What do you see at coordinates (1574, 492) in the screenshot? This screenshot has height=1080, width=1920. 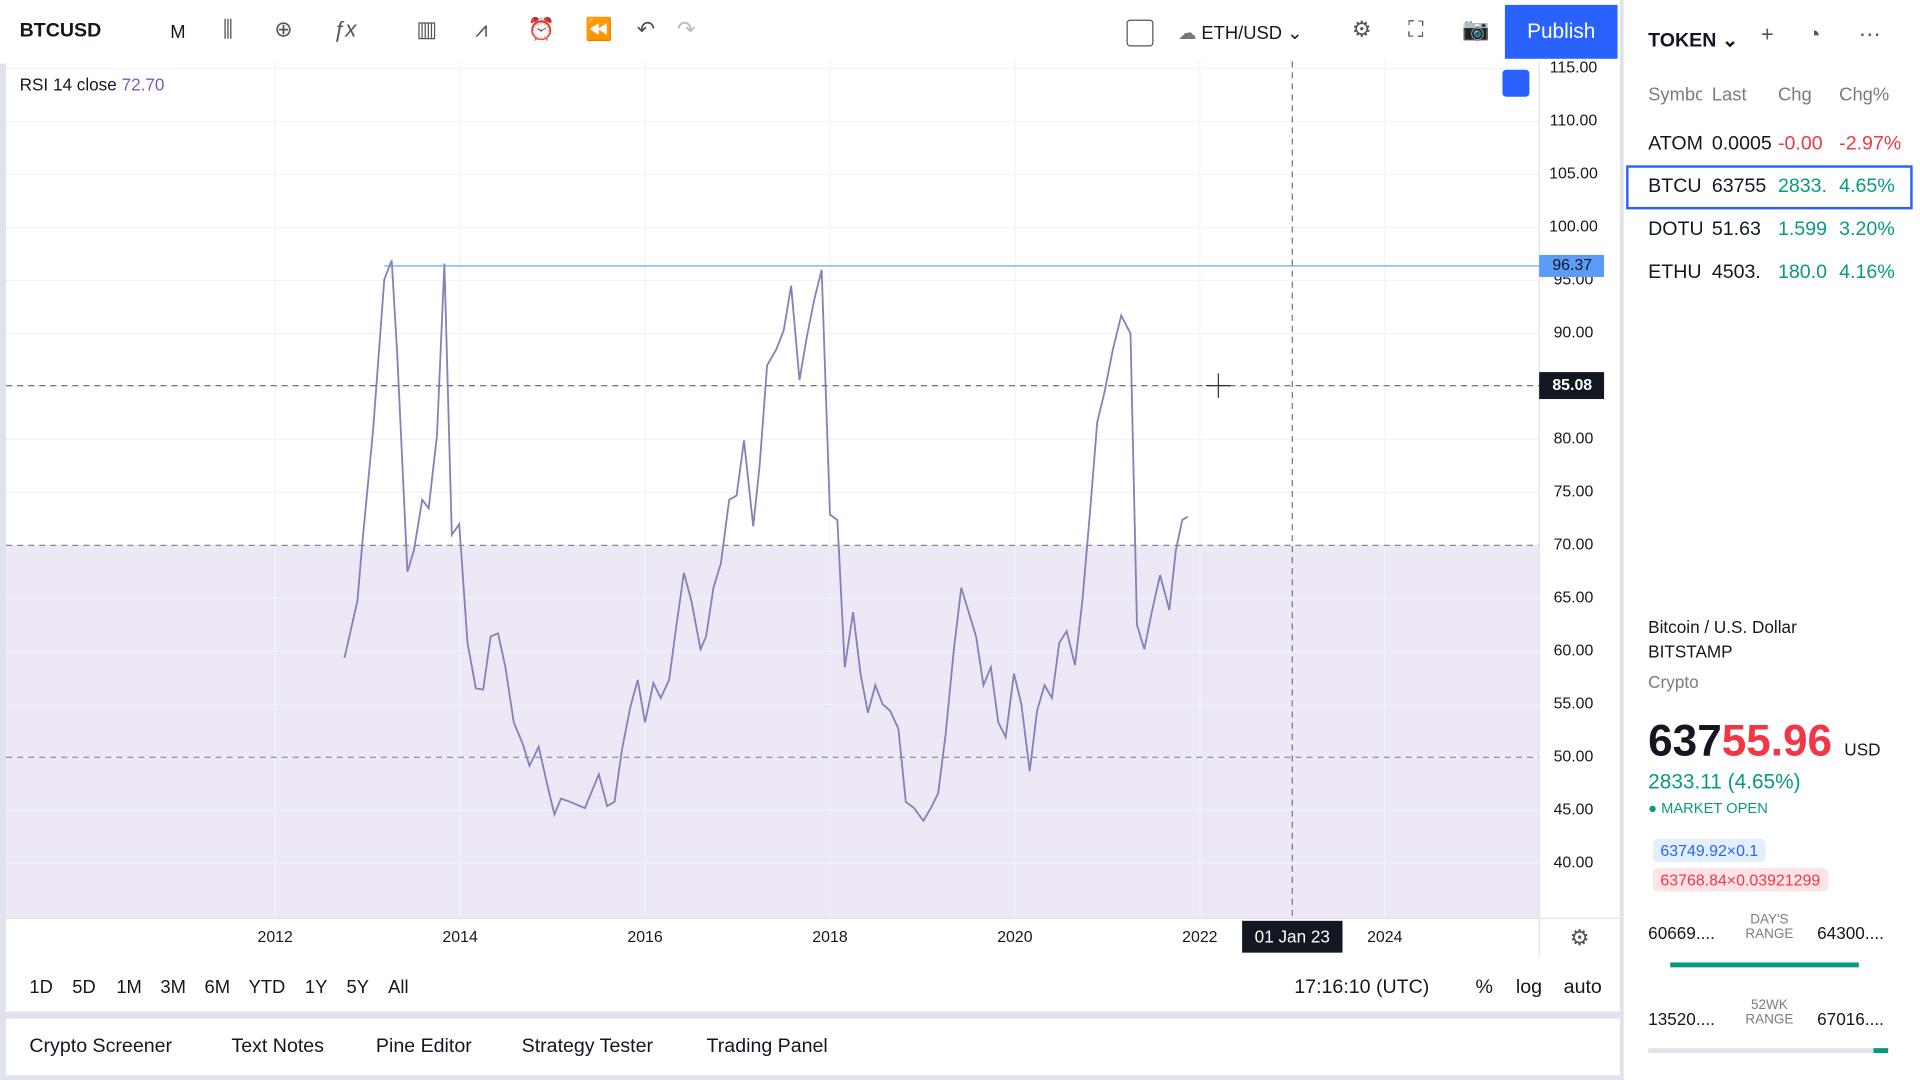 I see `y-tick-label: 75.00` at bounding box center [1574, 492].